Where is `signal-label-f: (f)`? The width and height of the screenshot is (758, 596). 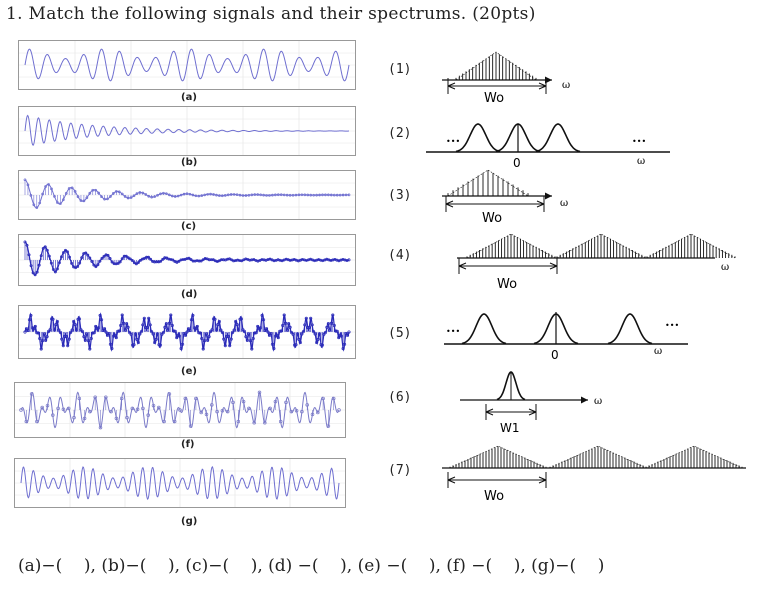
signal-label-f: (f) is located at coordinates (188, 444).